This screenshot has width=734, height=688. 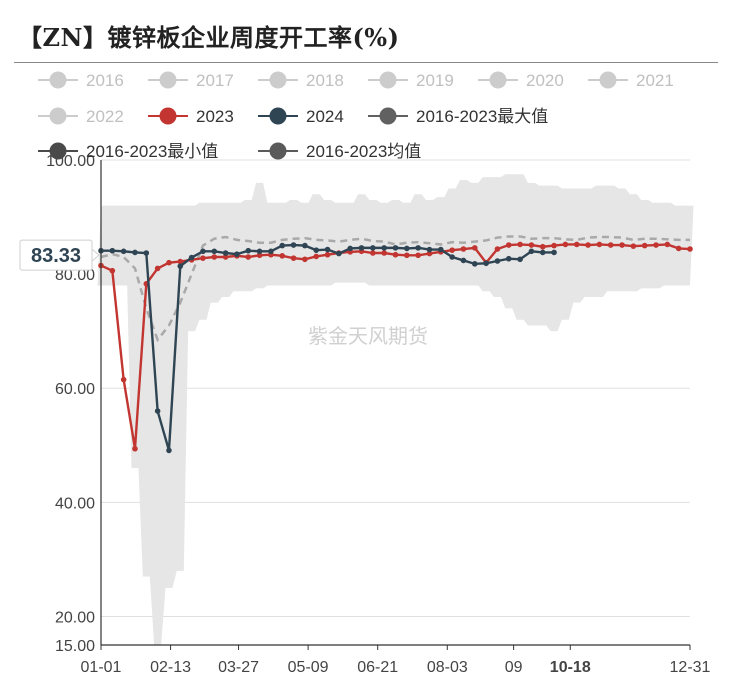 What do you see at coordinates (435, 80) in the screenshot?
I see `legend-label: 2019` at bounding box center [435, 80].